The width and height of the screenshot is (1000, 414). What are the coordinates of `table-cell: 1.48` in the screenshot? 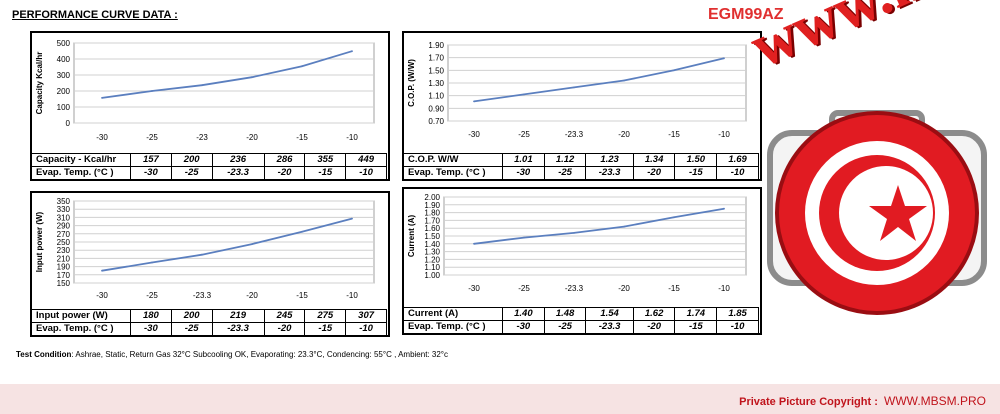 It's located at (565, 314).